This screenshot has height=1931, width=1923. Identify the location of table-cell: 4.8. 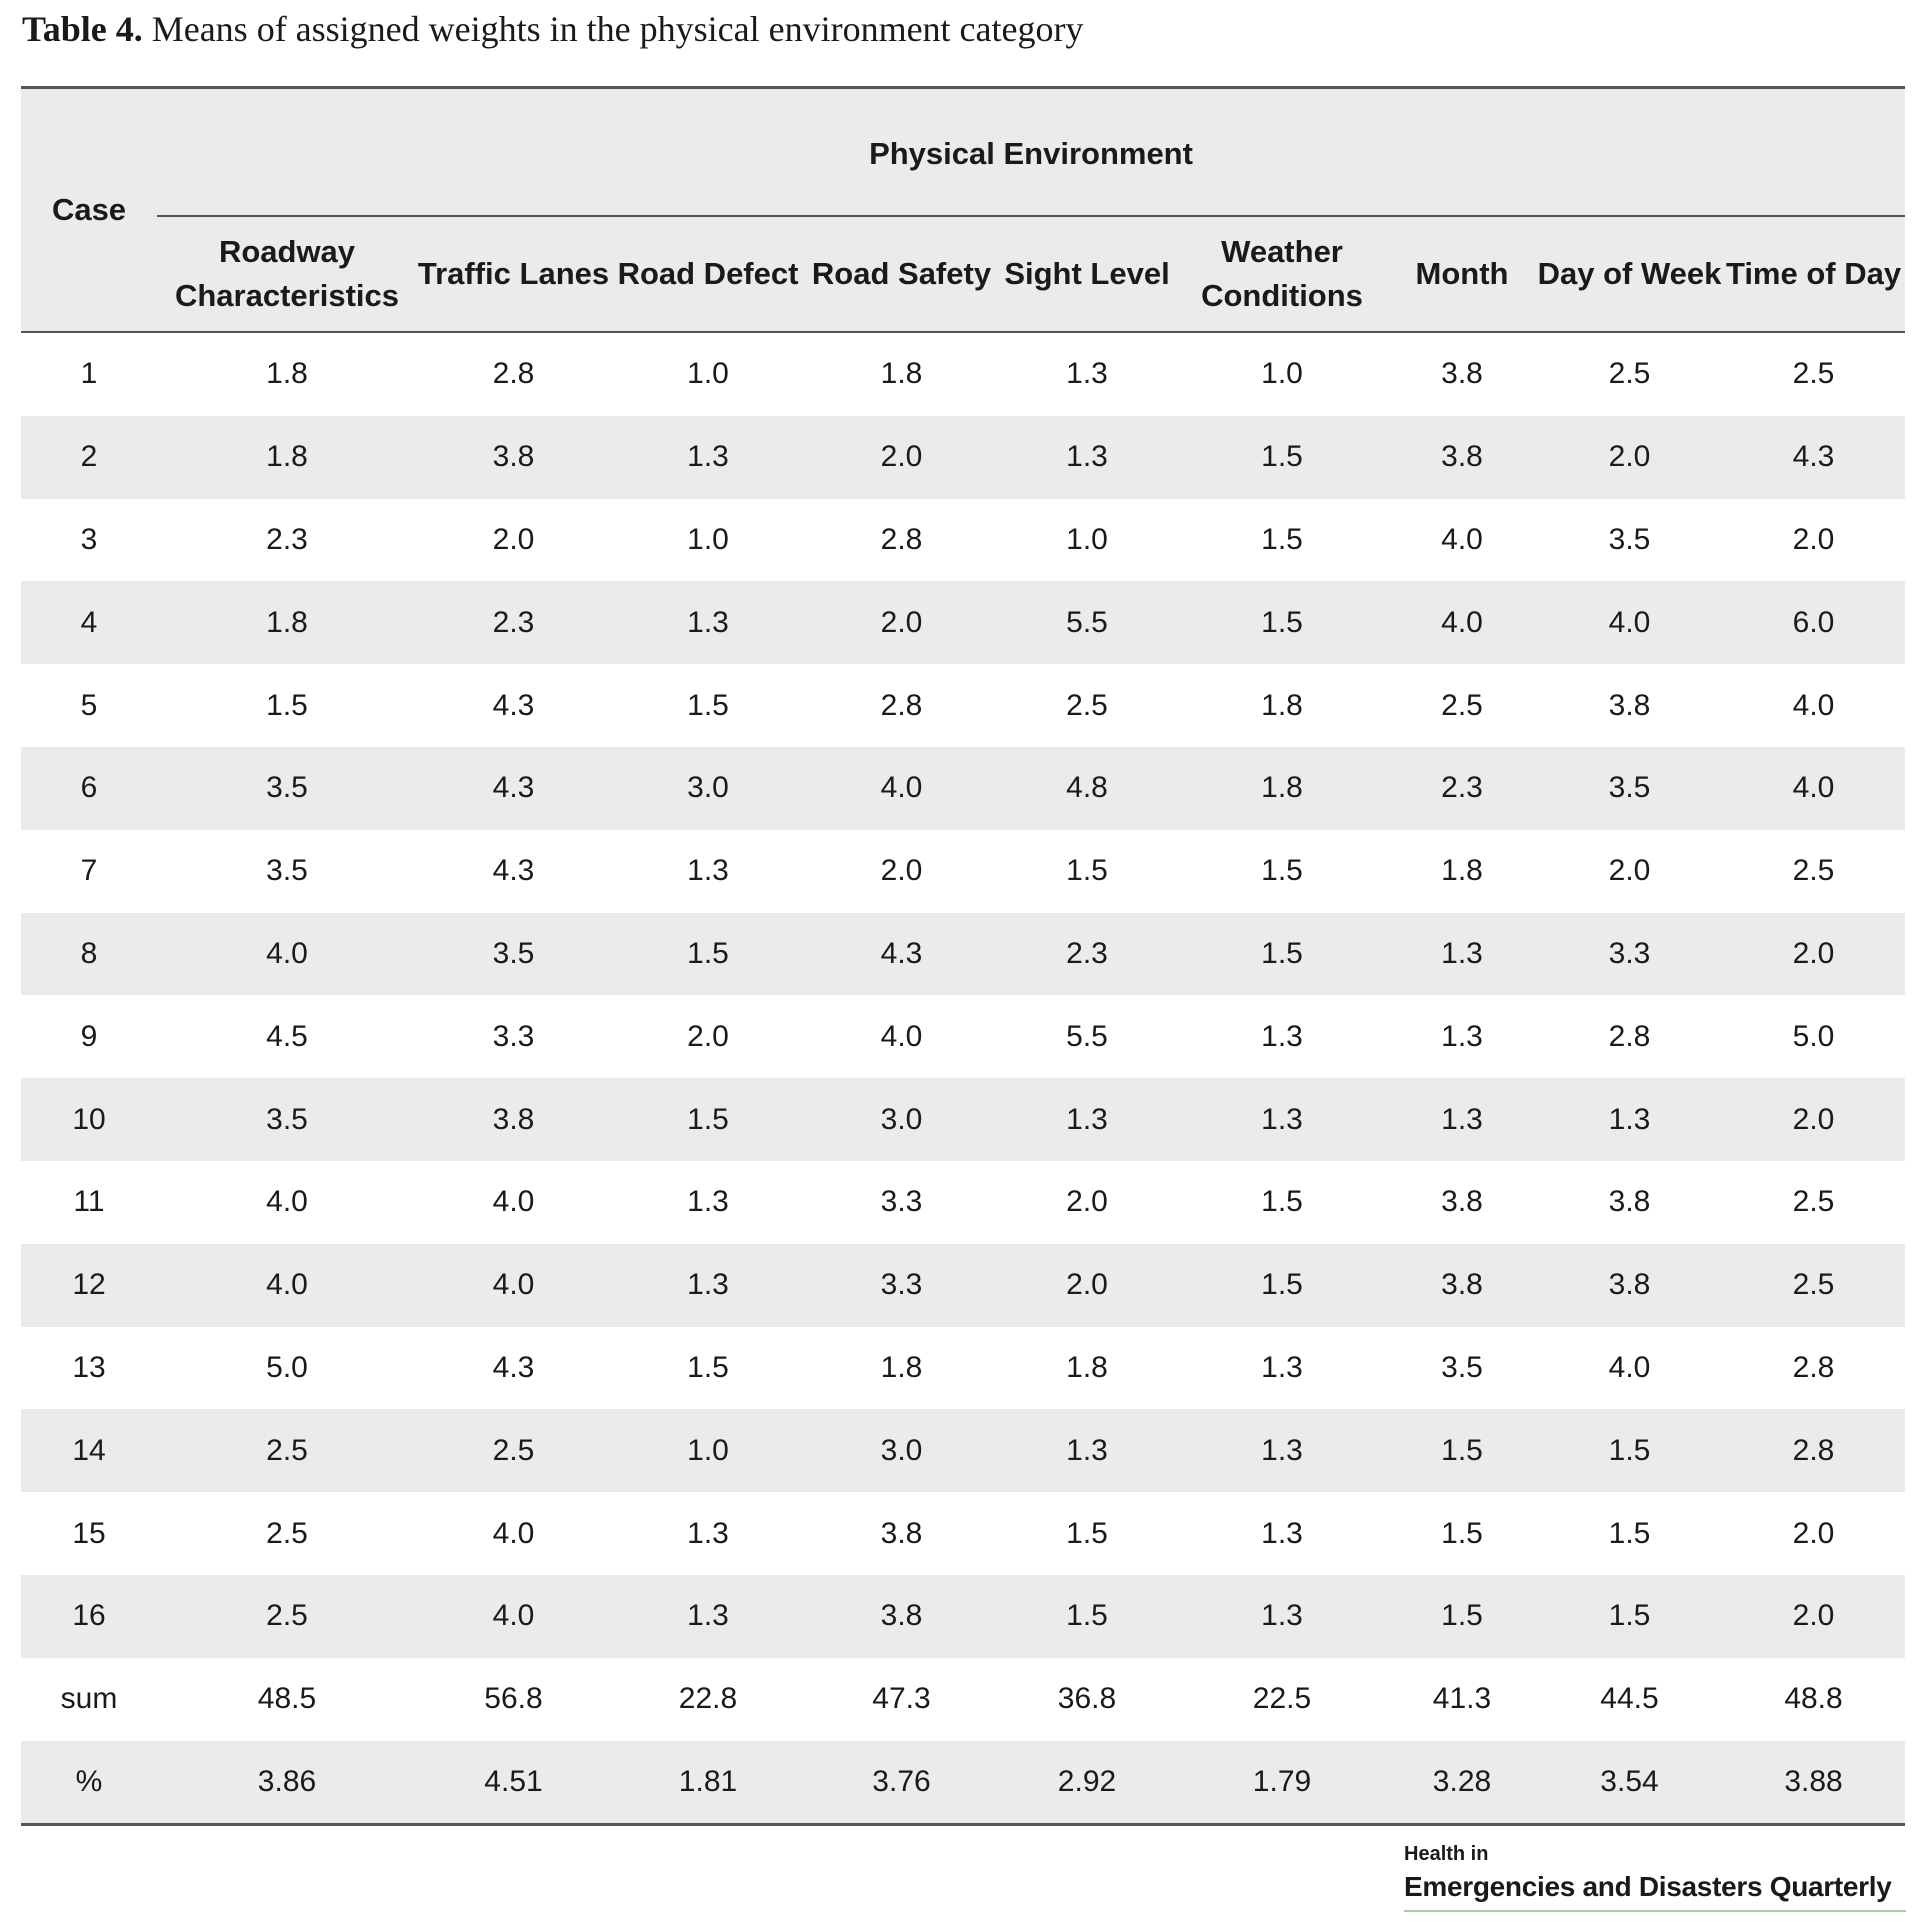
(1087, 788).